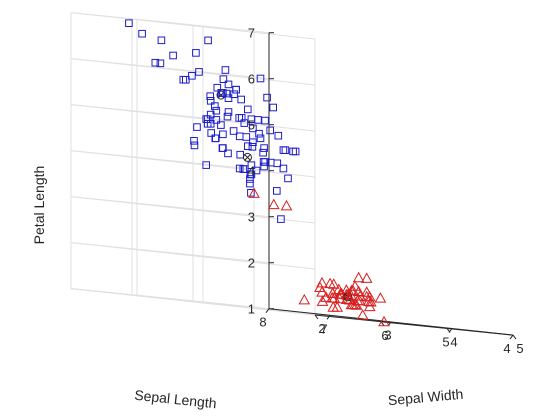 Image resolution: width=560 pixels, height=420 pixels. Describe the element at coordinates (176, 399) in the screenshot. I see `x-axis-label: Sepal Length` at that location.